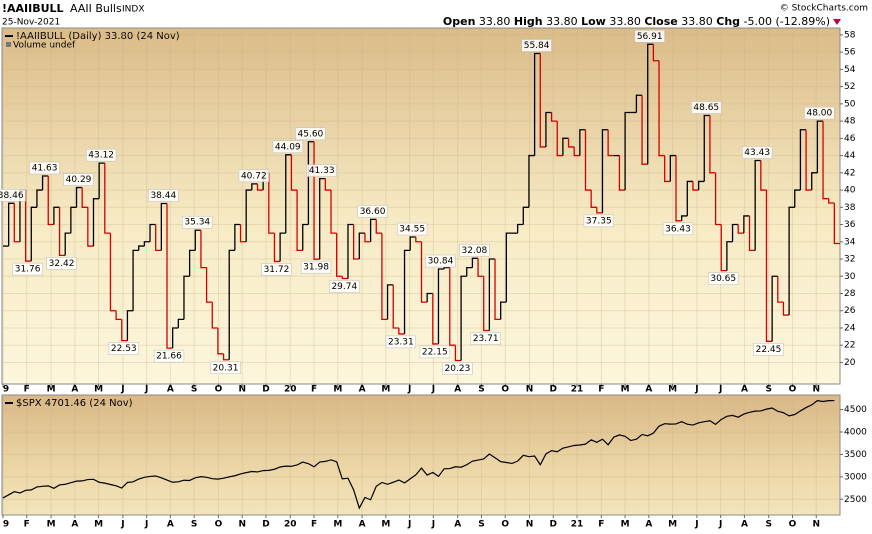 This screenshot has height=534, width=872. What do you see at coordinates (459, 21) in the screenshot?
I see `quote-label: Open` at bounding box center [459, 21].